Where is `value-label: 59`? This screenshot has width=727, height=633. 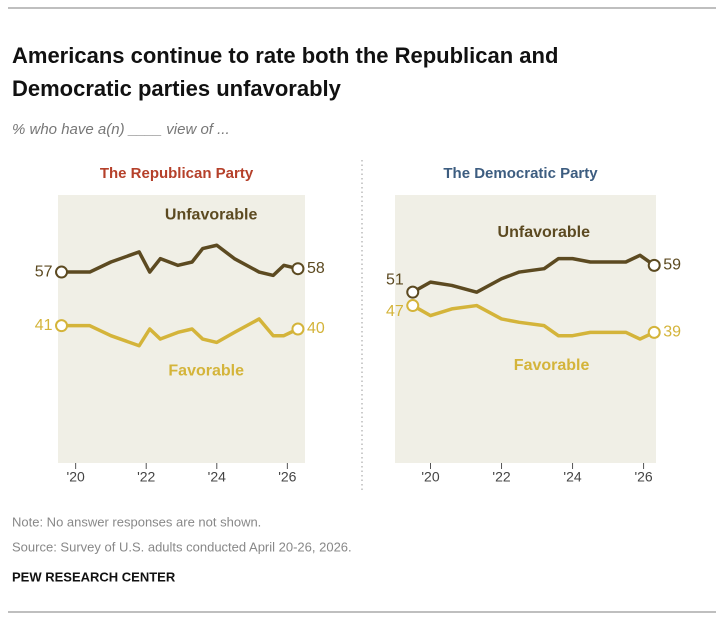
value-label: 59 is located at coordinates (672, 265).